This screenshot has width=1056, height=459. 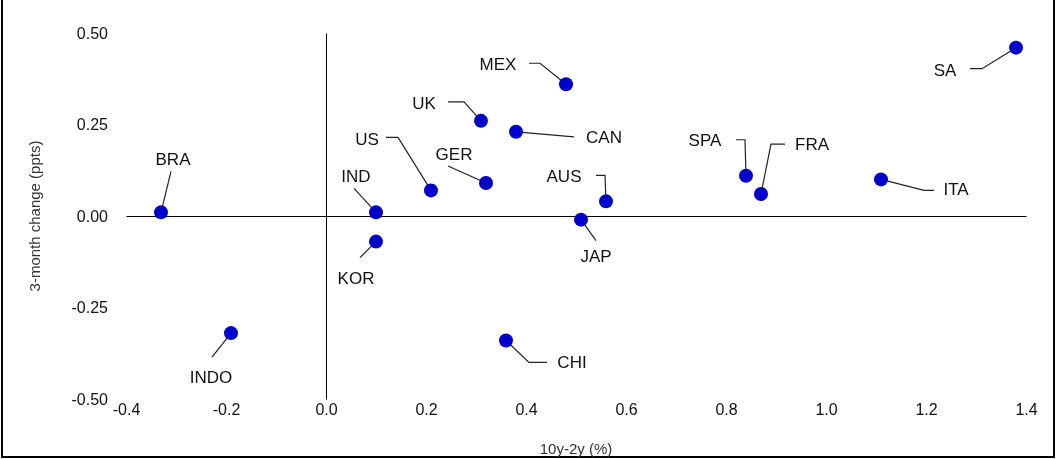 What do you see at coordinates (173, 160) in the screenshot?
I see `annotation: BRA` at bounding box center [173, 160].